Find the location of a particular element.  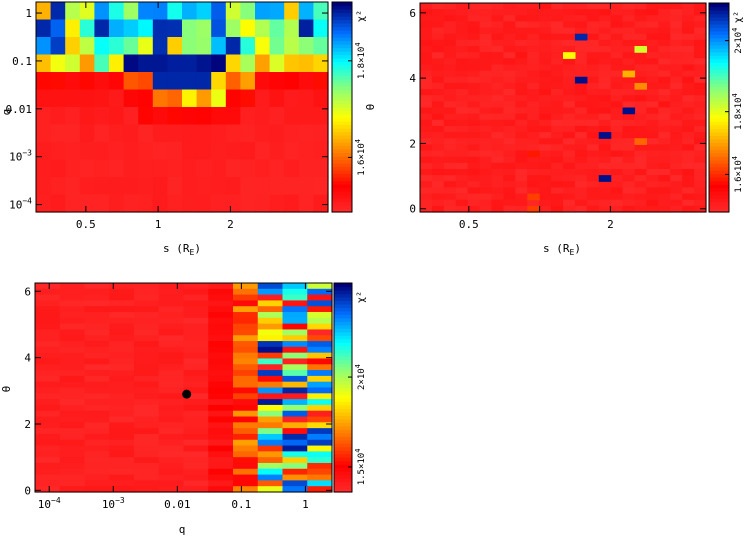

x-axis-label-close: ) is located at coordinates (577, 248).